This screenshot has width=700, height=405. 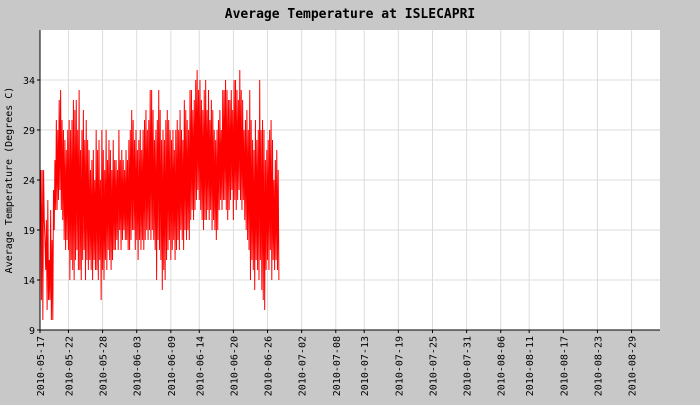 What do you see at coordinates (200, 366) in the screenshot?
I see `x-tick-label: 2010-06-14` at bounding box center [200, 366].